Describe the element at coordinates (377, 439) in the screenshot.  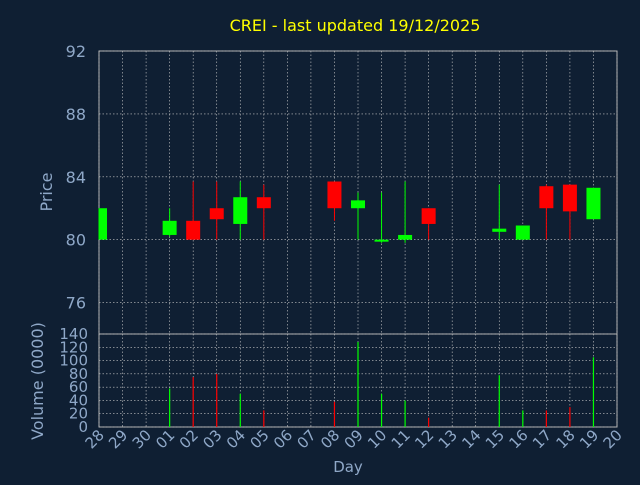
I see `x-tick-label: 10` at that location.